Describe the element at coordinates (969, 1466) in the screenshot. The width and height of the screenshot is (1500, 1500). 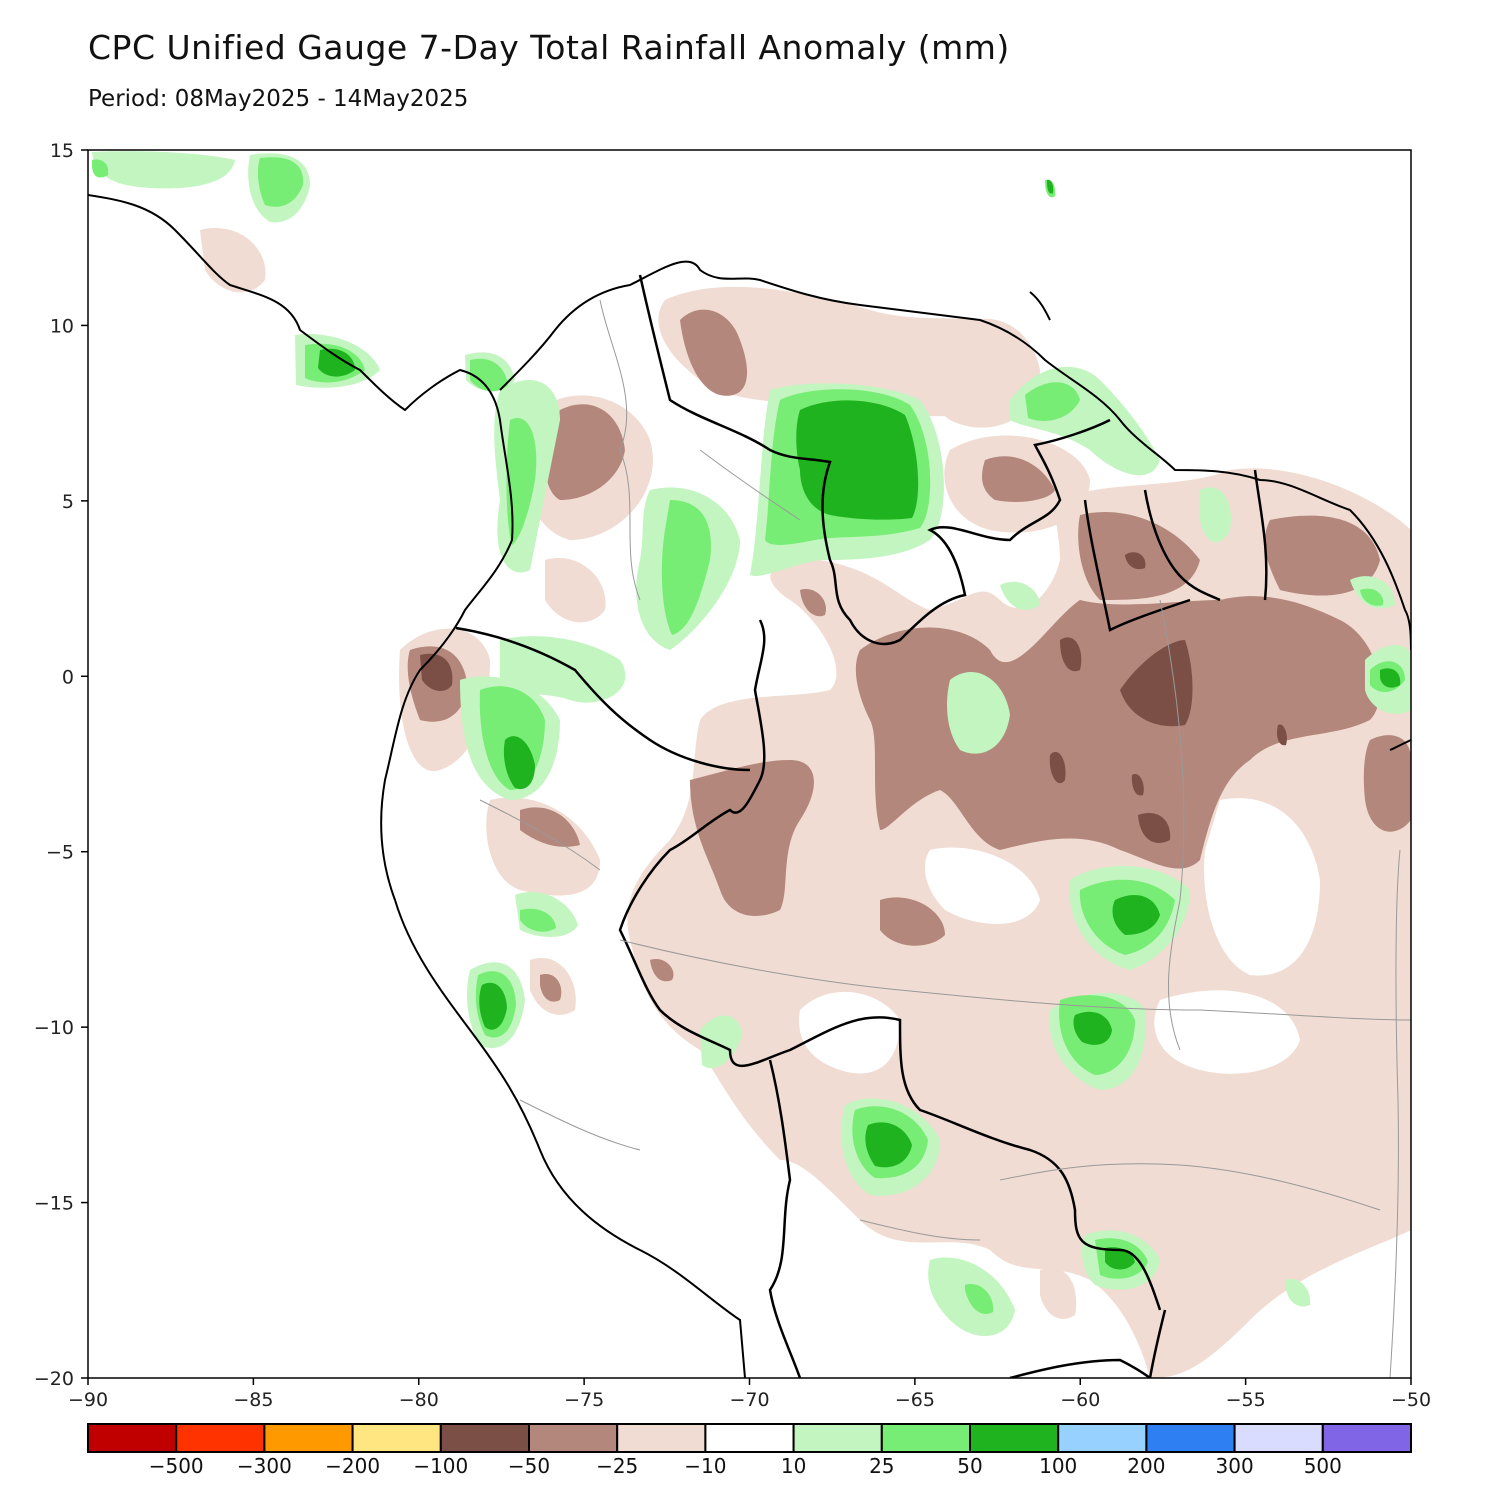
I see `colorbar-label: 50` at that location.